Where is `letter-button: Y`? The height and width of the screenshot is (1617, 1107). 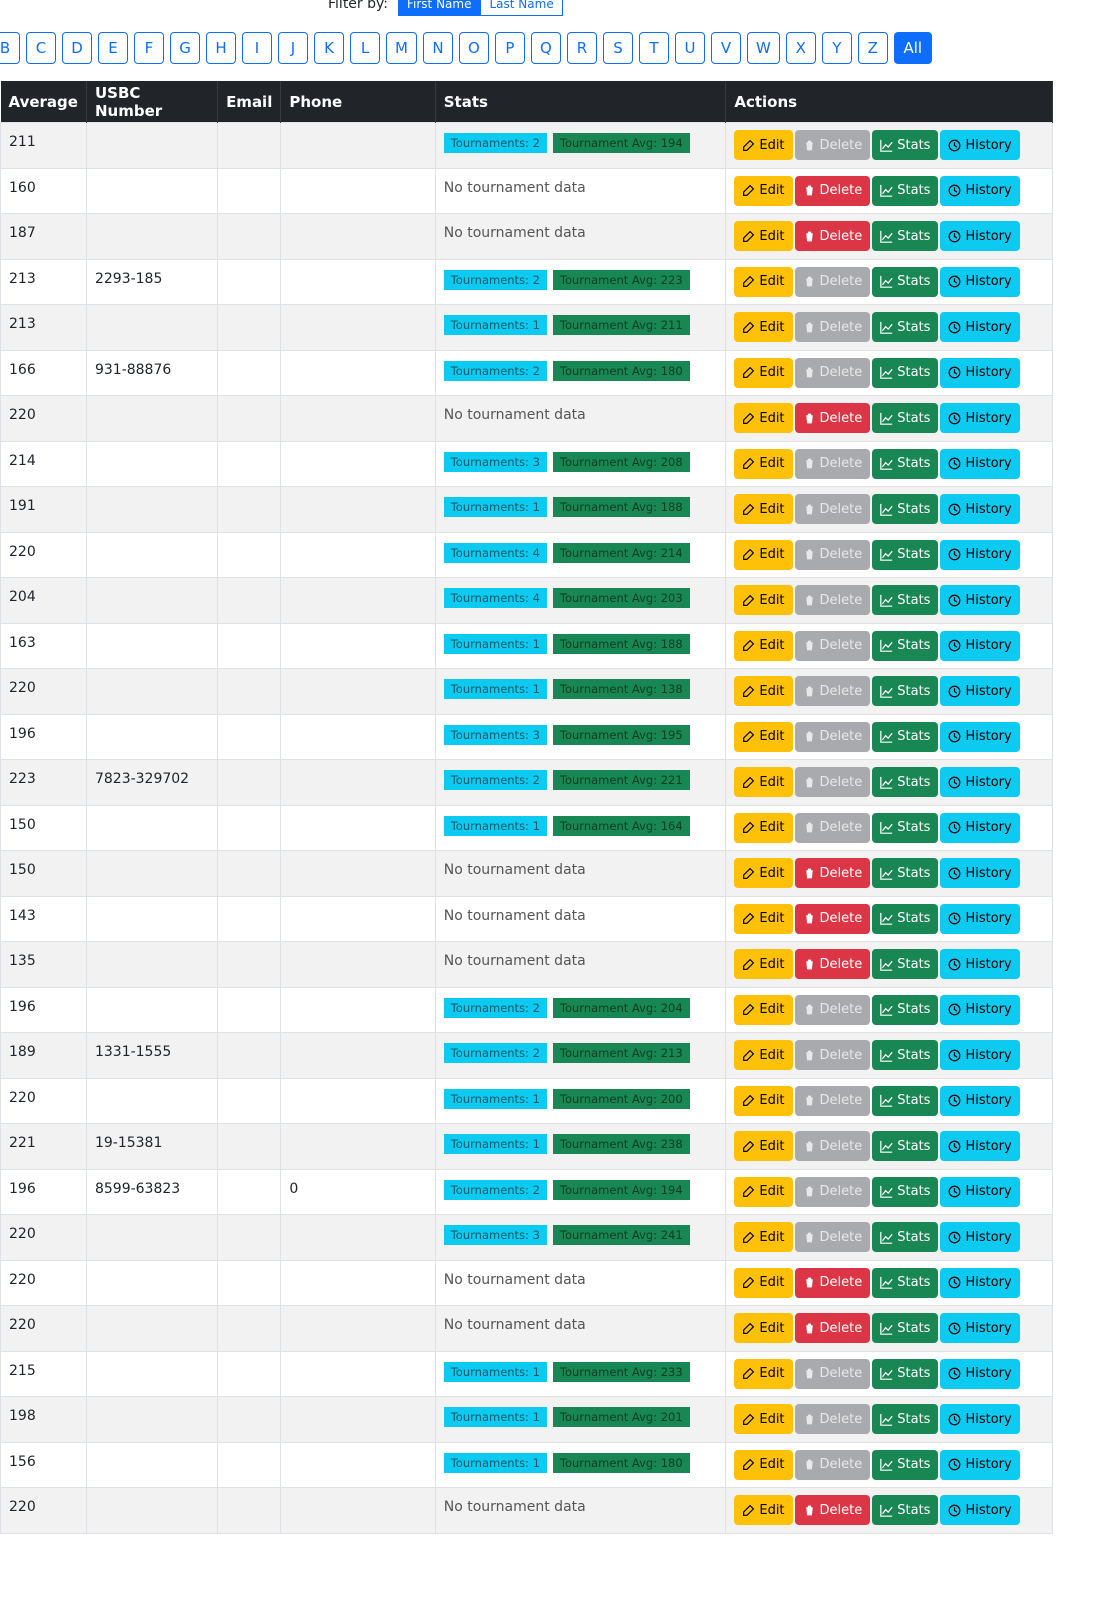 letter-button: Y is located at coordinates (836, 48).